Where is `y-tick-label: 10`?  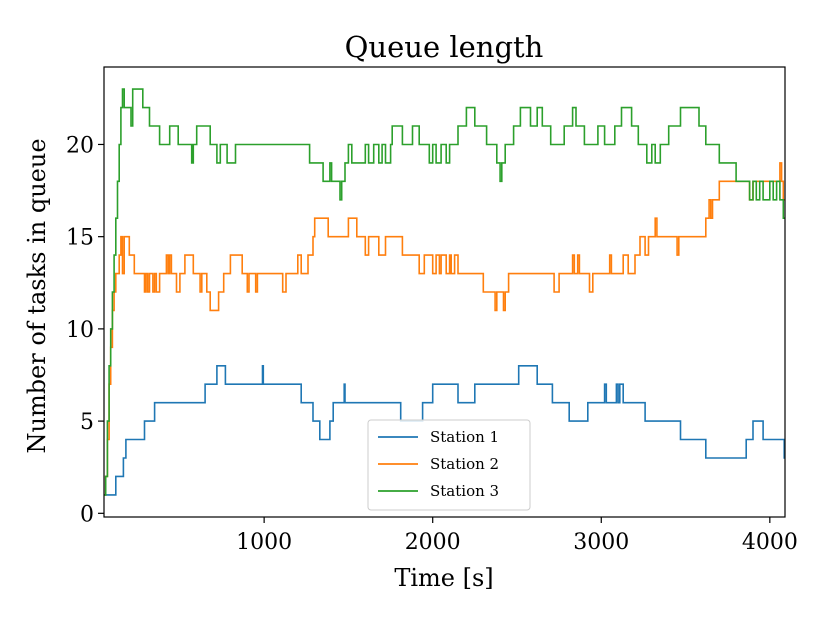
y-tick-label: 10 is located at coordinates (80, 330).